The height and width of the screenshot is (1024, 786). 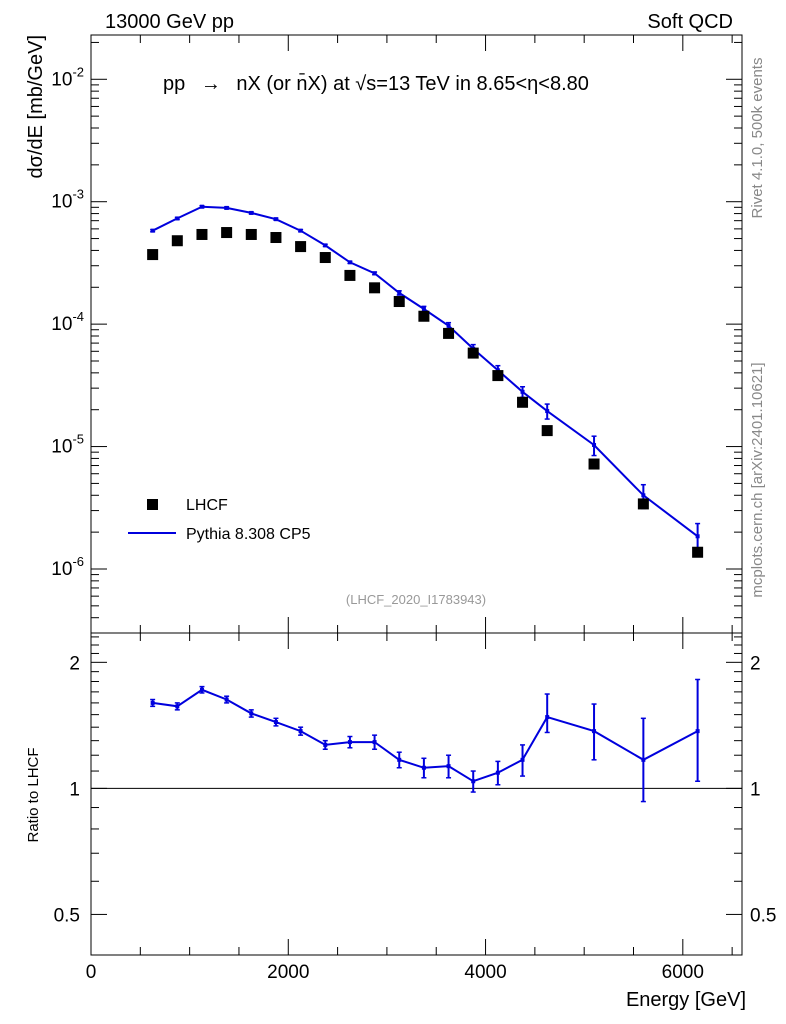 I want to click on ratio-ylabel: Ratio to LHCF, so click(x=33, y=794).